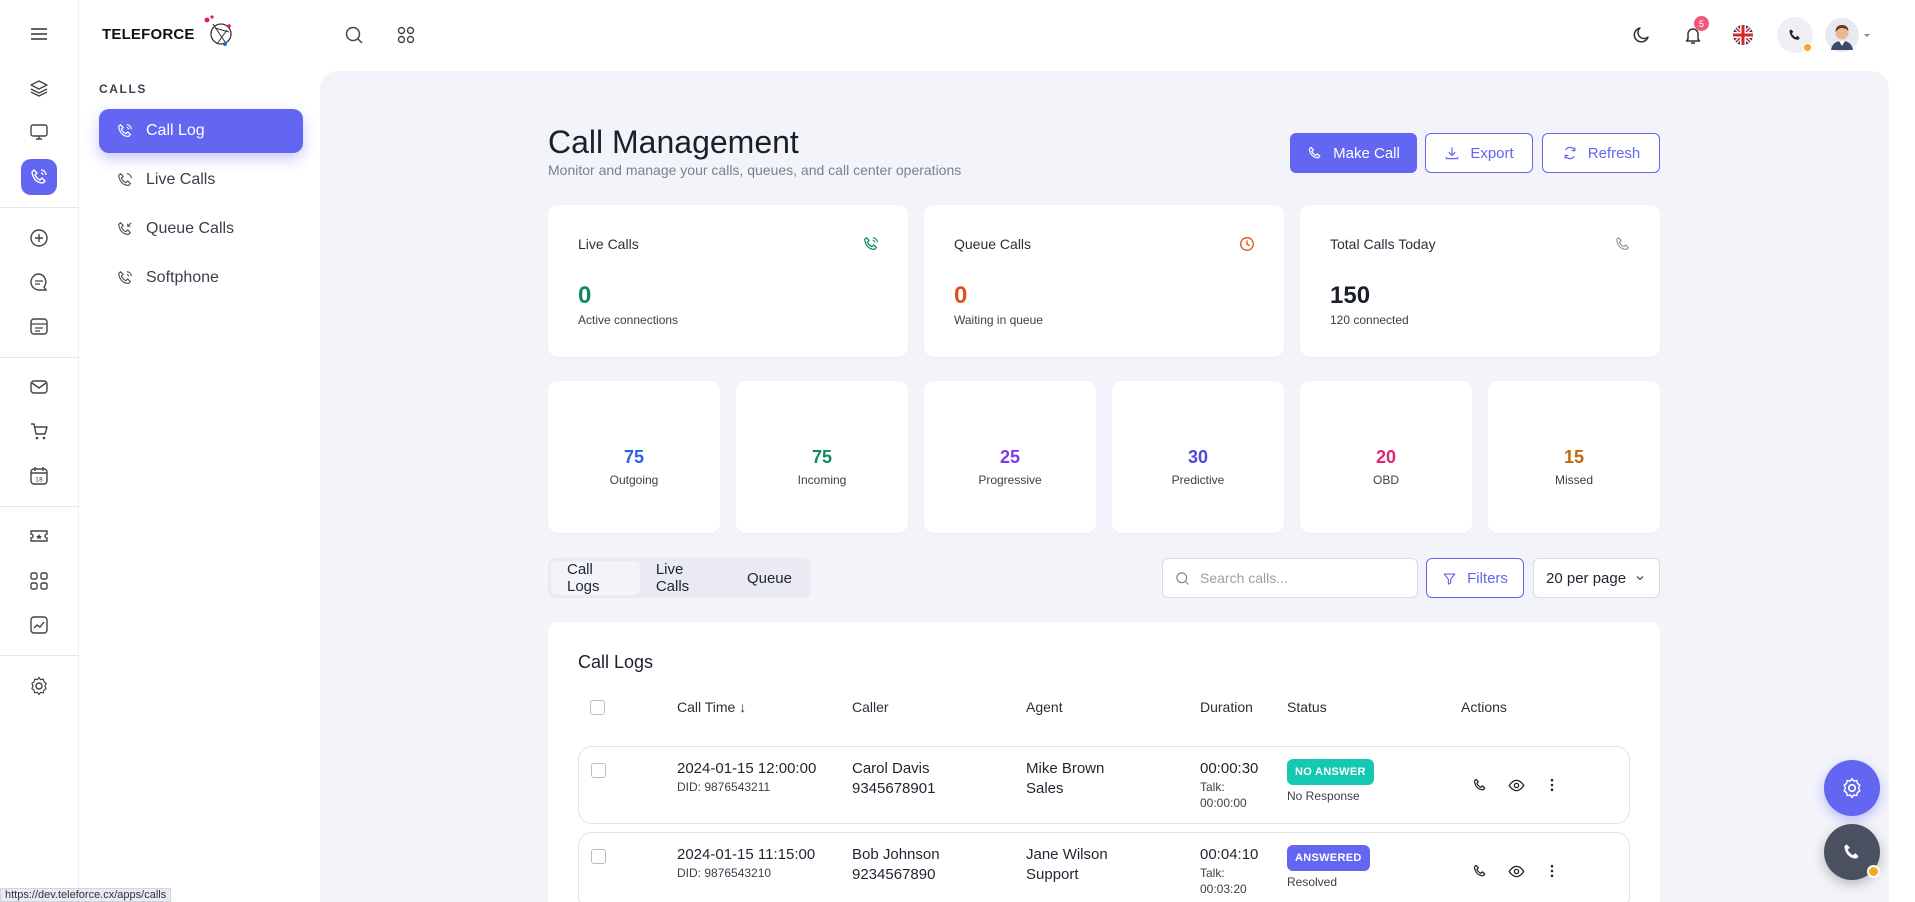 This screenshot has width=1915, height=902. I want to click on did: DID: 9876543211, so click(724, 787).